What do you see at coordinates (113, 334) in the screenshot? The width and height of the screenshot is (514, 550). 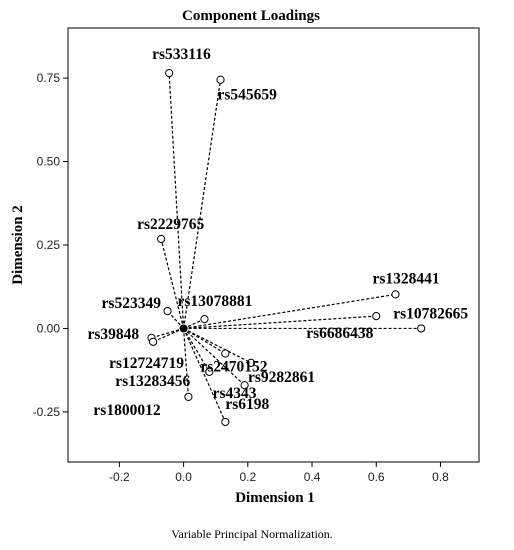 I see `point-label: rs39848` at bounding box center [113, 334].